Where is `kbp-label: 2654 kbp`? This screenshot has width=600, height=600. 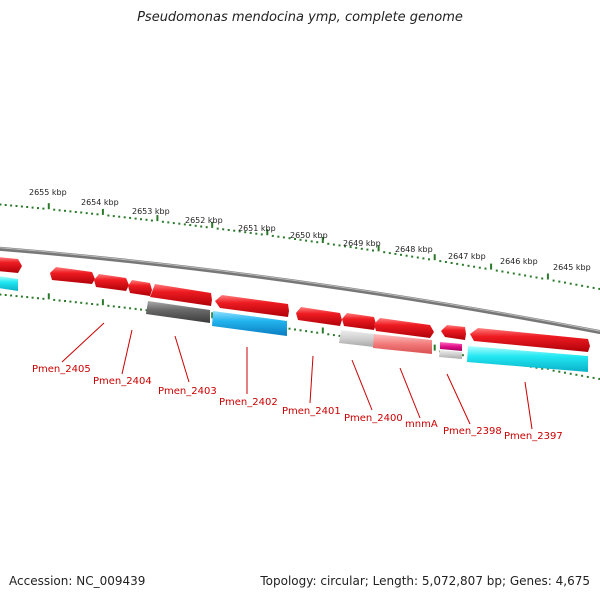 kbp-label: 2654 kbp is located at coordinates (100, 202).